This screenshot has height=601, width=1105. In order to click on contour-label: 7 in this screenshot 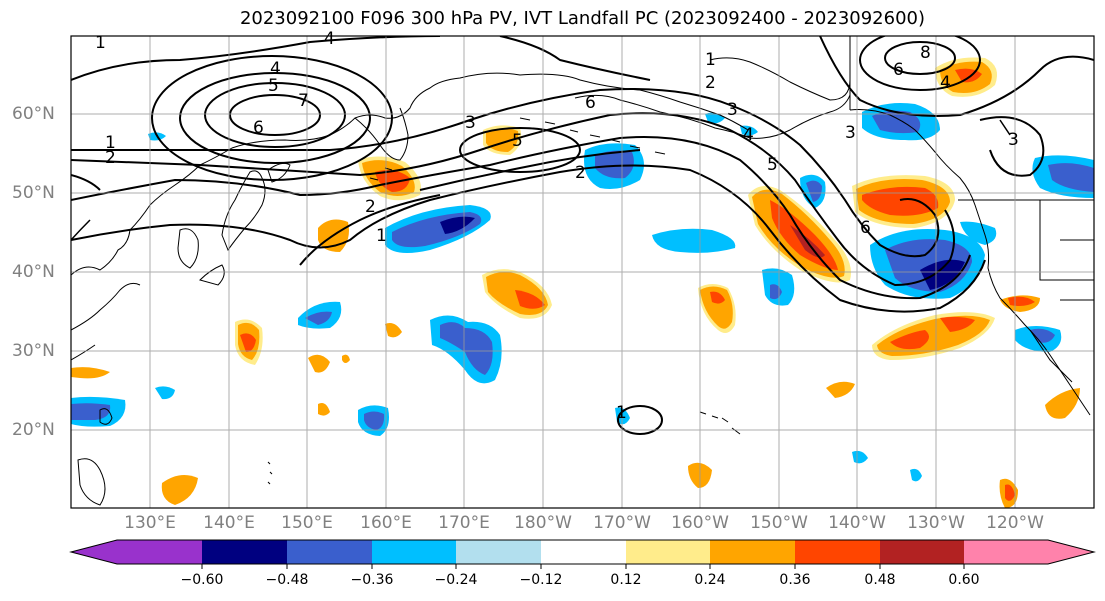, I will do `click(303, 101)`.